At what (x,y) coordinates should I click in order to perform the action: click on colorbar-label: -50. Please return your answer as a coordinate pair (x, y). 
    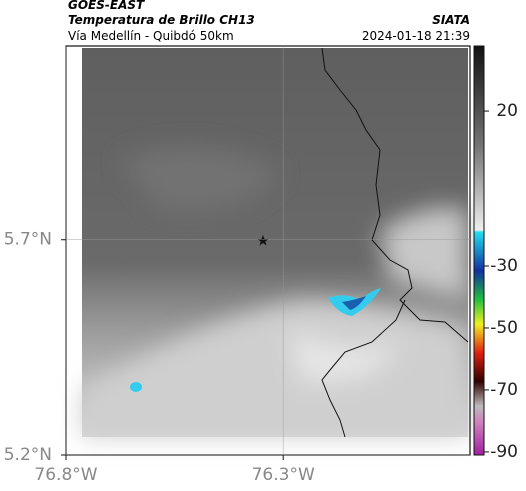
    Looking at the image, I should click on (504, 328).